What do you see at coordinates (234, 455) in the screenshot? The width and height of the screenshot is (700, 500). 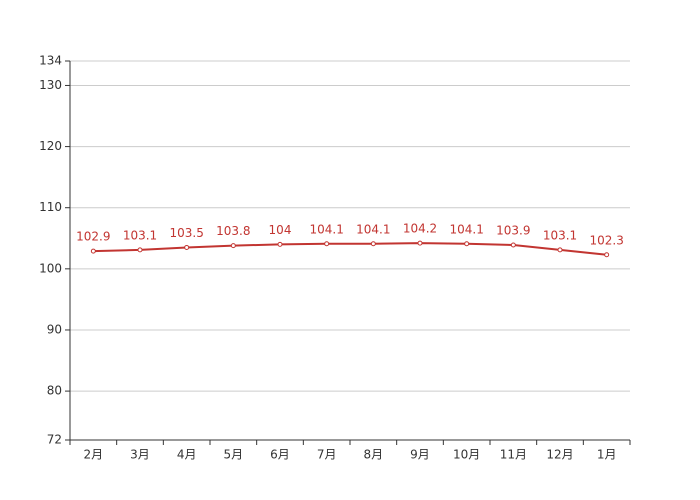 I see `x-tick-label: 5月` at bounding box center [234, 455].